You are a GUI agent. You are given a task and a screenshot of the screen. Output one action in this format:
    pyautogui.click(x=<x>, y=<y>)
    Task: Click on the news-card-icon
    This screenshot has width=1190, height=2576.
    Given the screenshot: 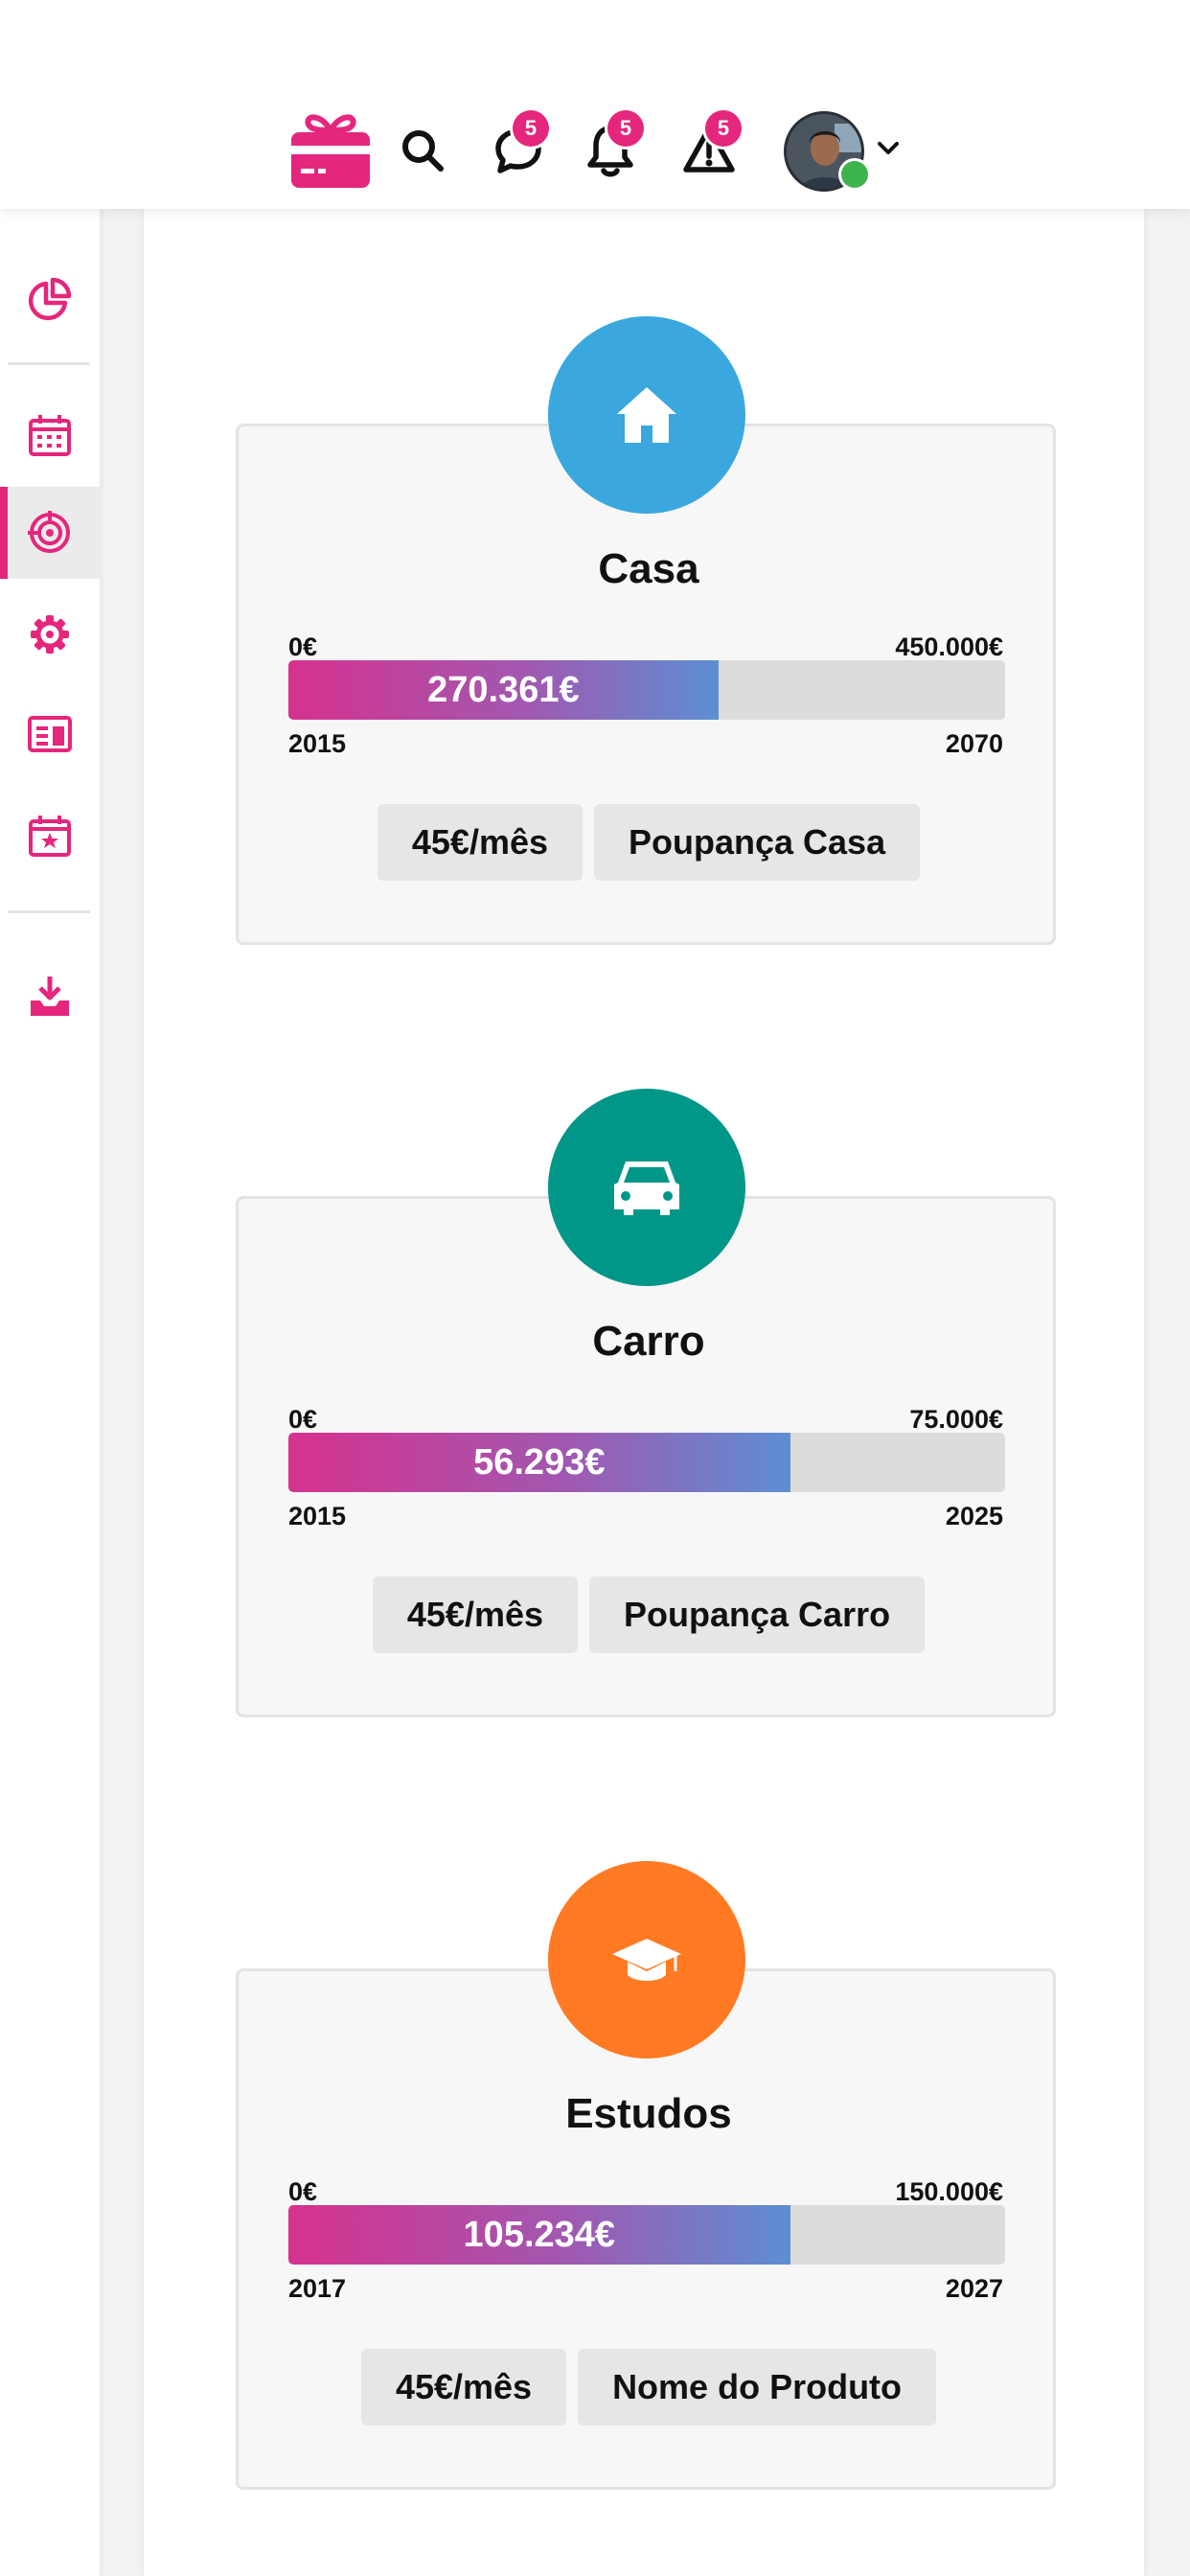 What is the action you would take?
    pyautogui.click(x=50, y=734)
    